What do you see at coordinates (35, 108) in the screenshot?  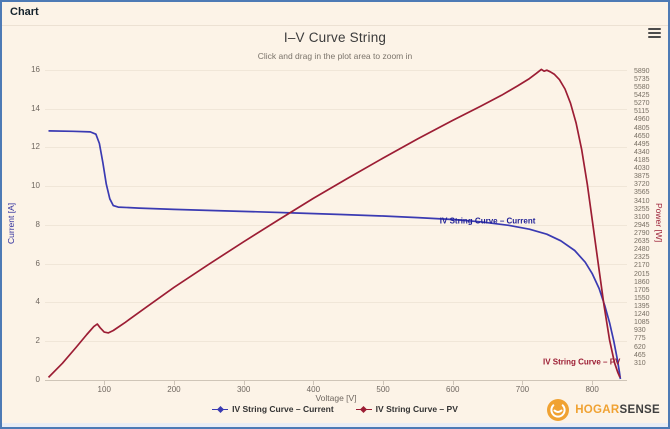 I see `y-left-tick-label: 14` at bounding box center [35, 108].